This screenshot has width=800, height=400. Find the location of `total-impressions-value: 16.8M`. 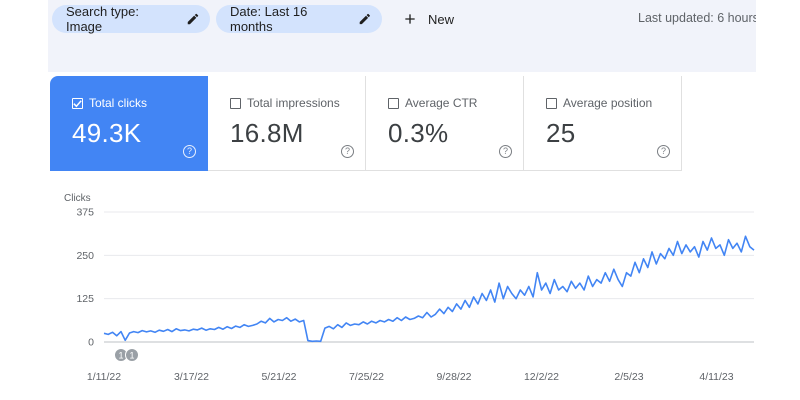

total-impressions-value: 16.8M is located at coordinates (267, 133).